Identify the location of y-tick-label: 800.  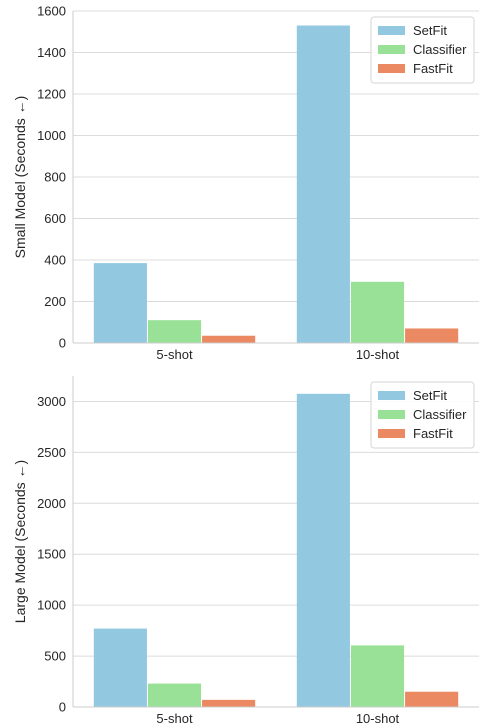
(55, 177).